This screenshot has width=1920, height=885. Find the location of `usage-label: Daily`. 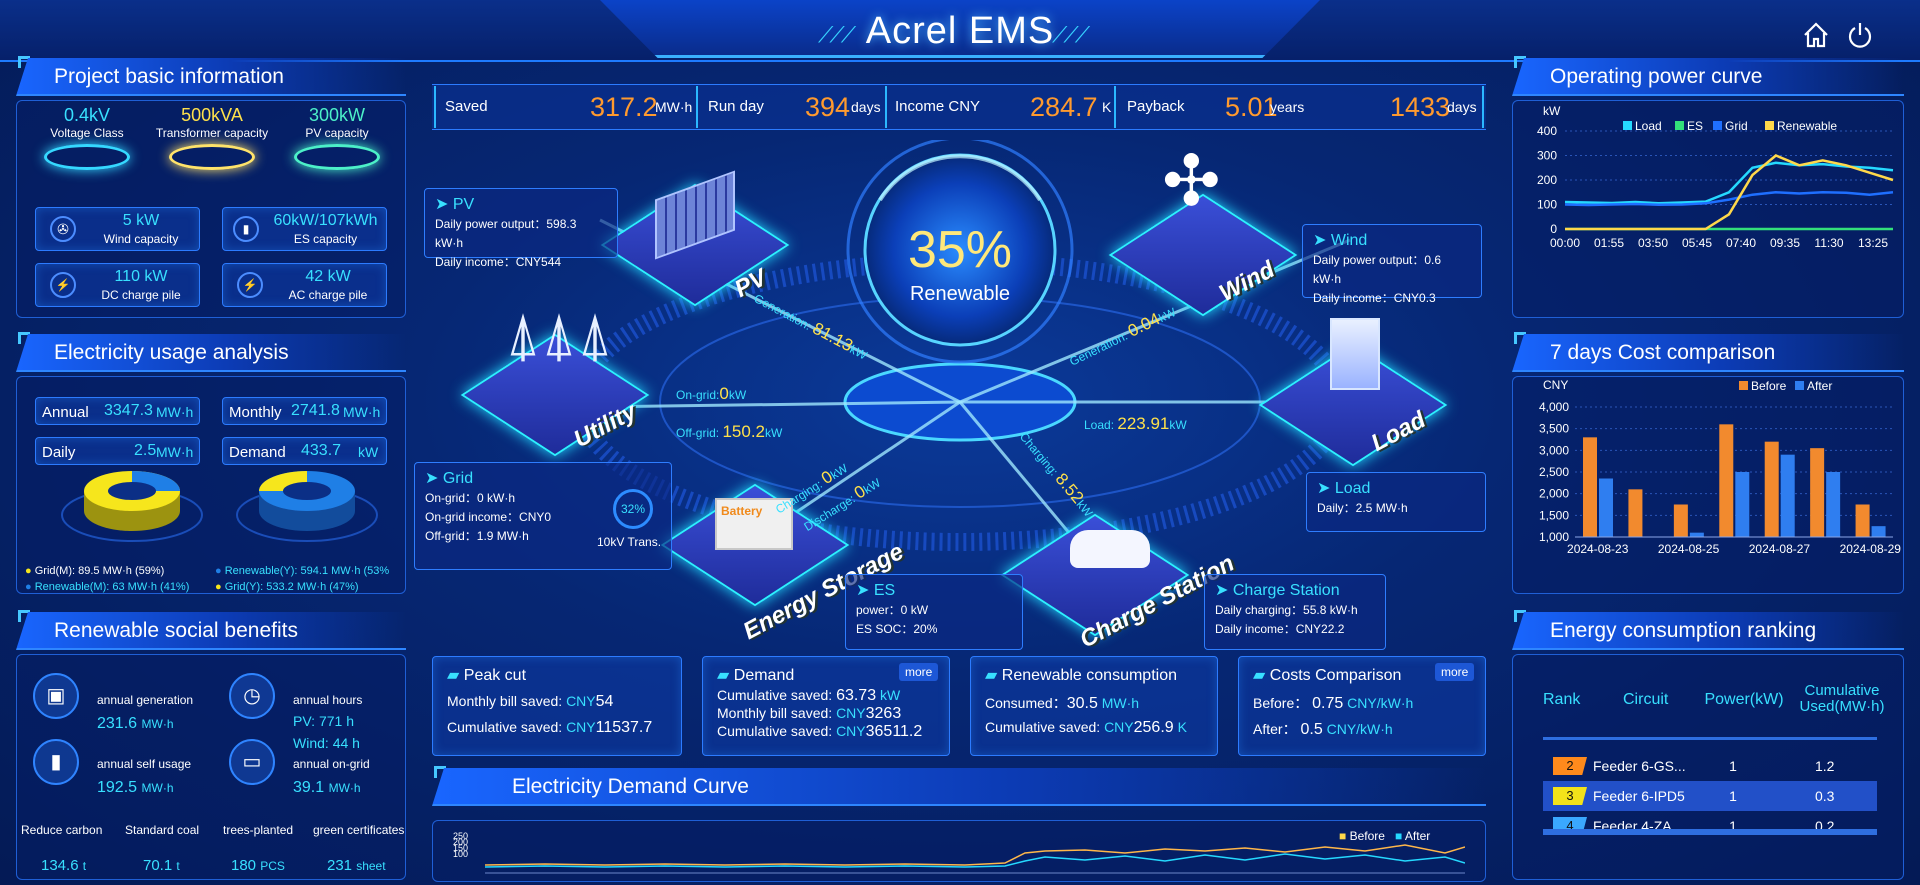

usage-label: Daily is located at coordinates (59, 452).